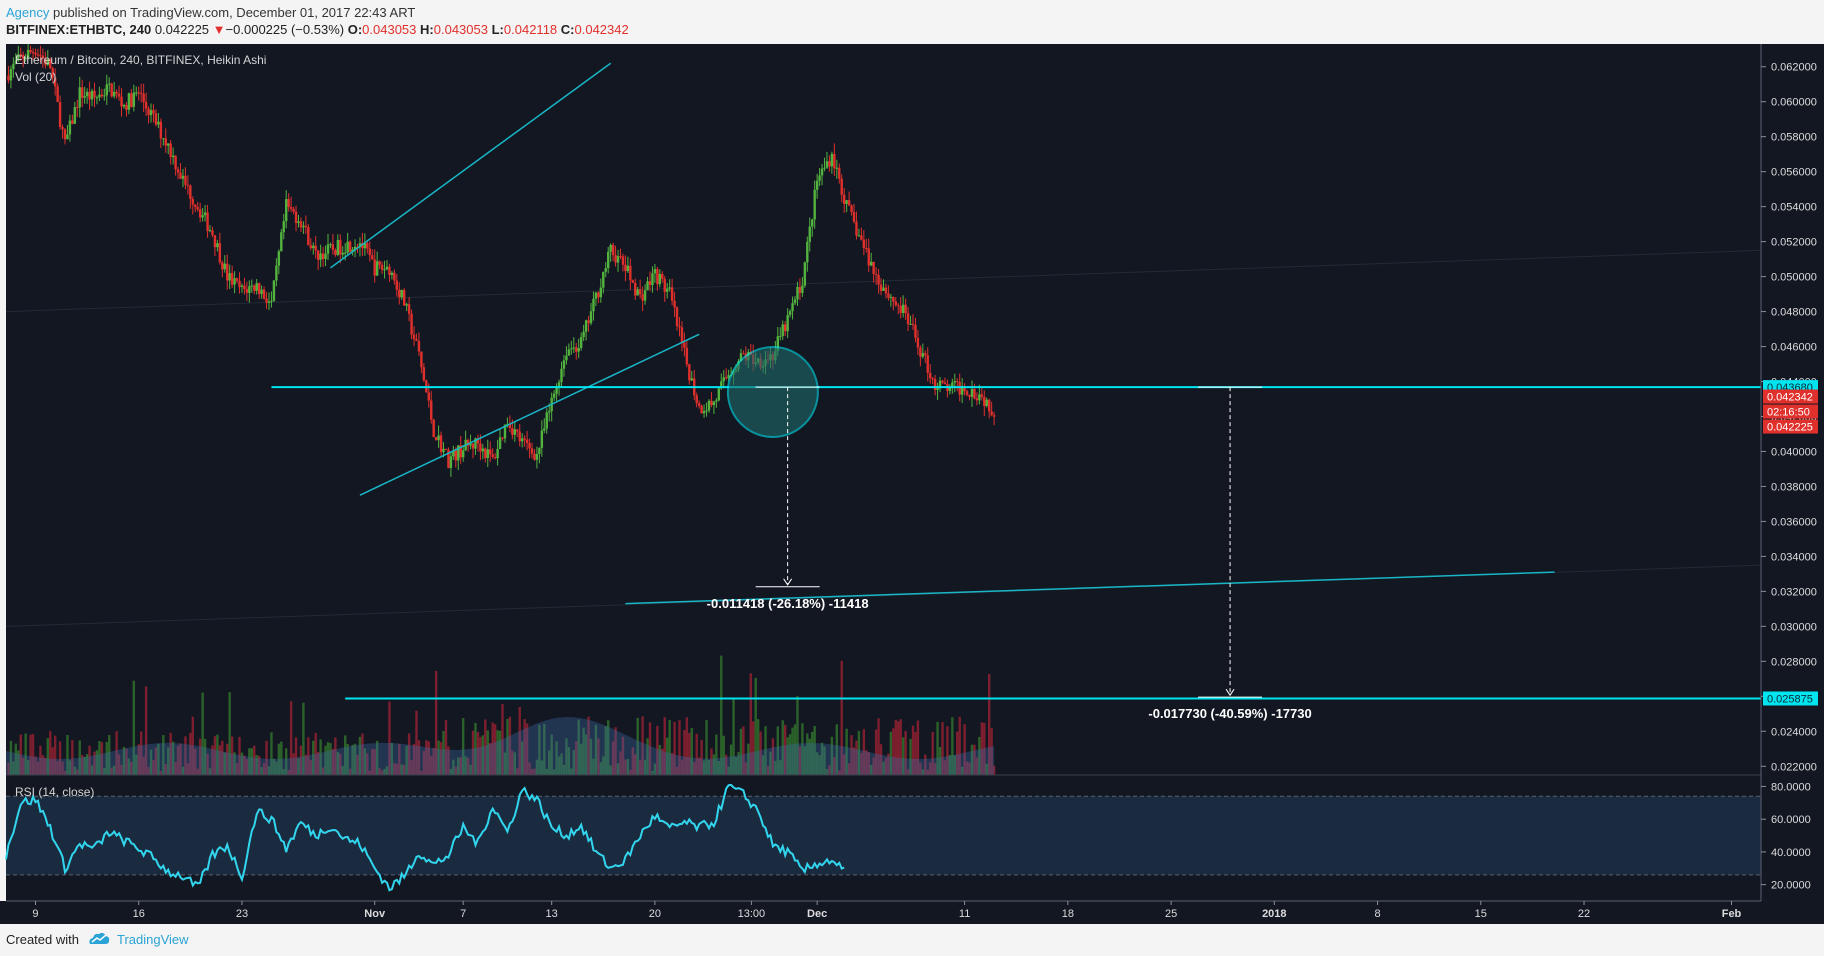 This screenshot has width=1824, height=956. What do you see at coordinates (1794, 348) in the screenshot?
I see `price-tick-label: 0.046000` at bounding box center [1794, 348].